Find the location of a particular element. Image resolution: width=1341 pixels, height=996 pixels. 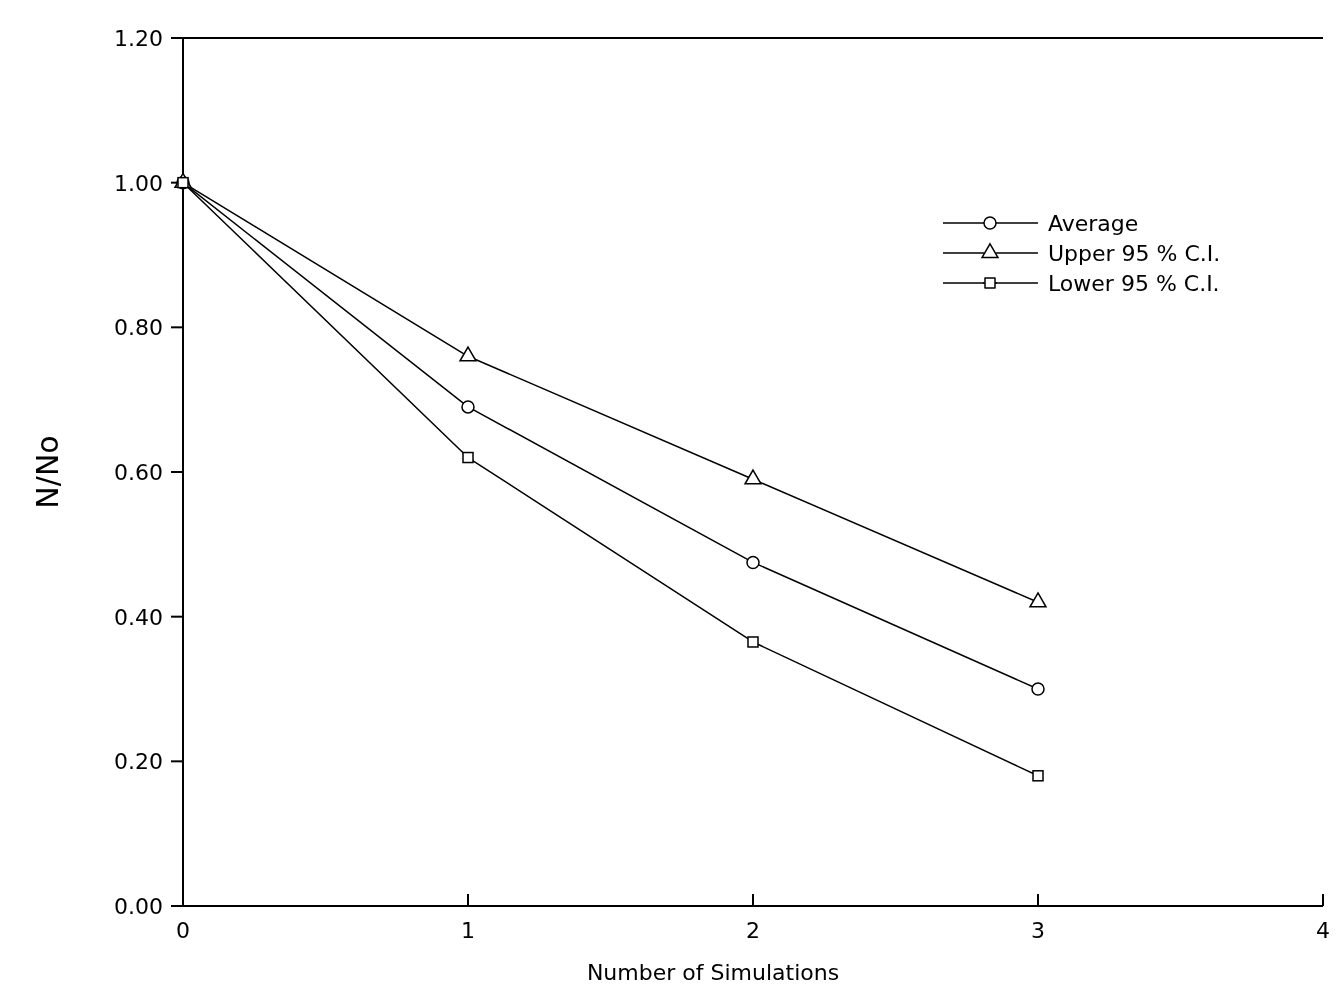

x-tick-label: 0 is located at coordinates (183, 930).